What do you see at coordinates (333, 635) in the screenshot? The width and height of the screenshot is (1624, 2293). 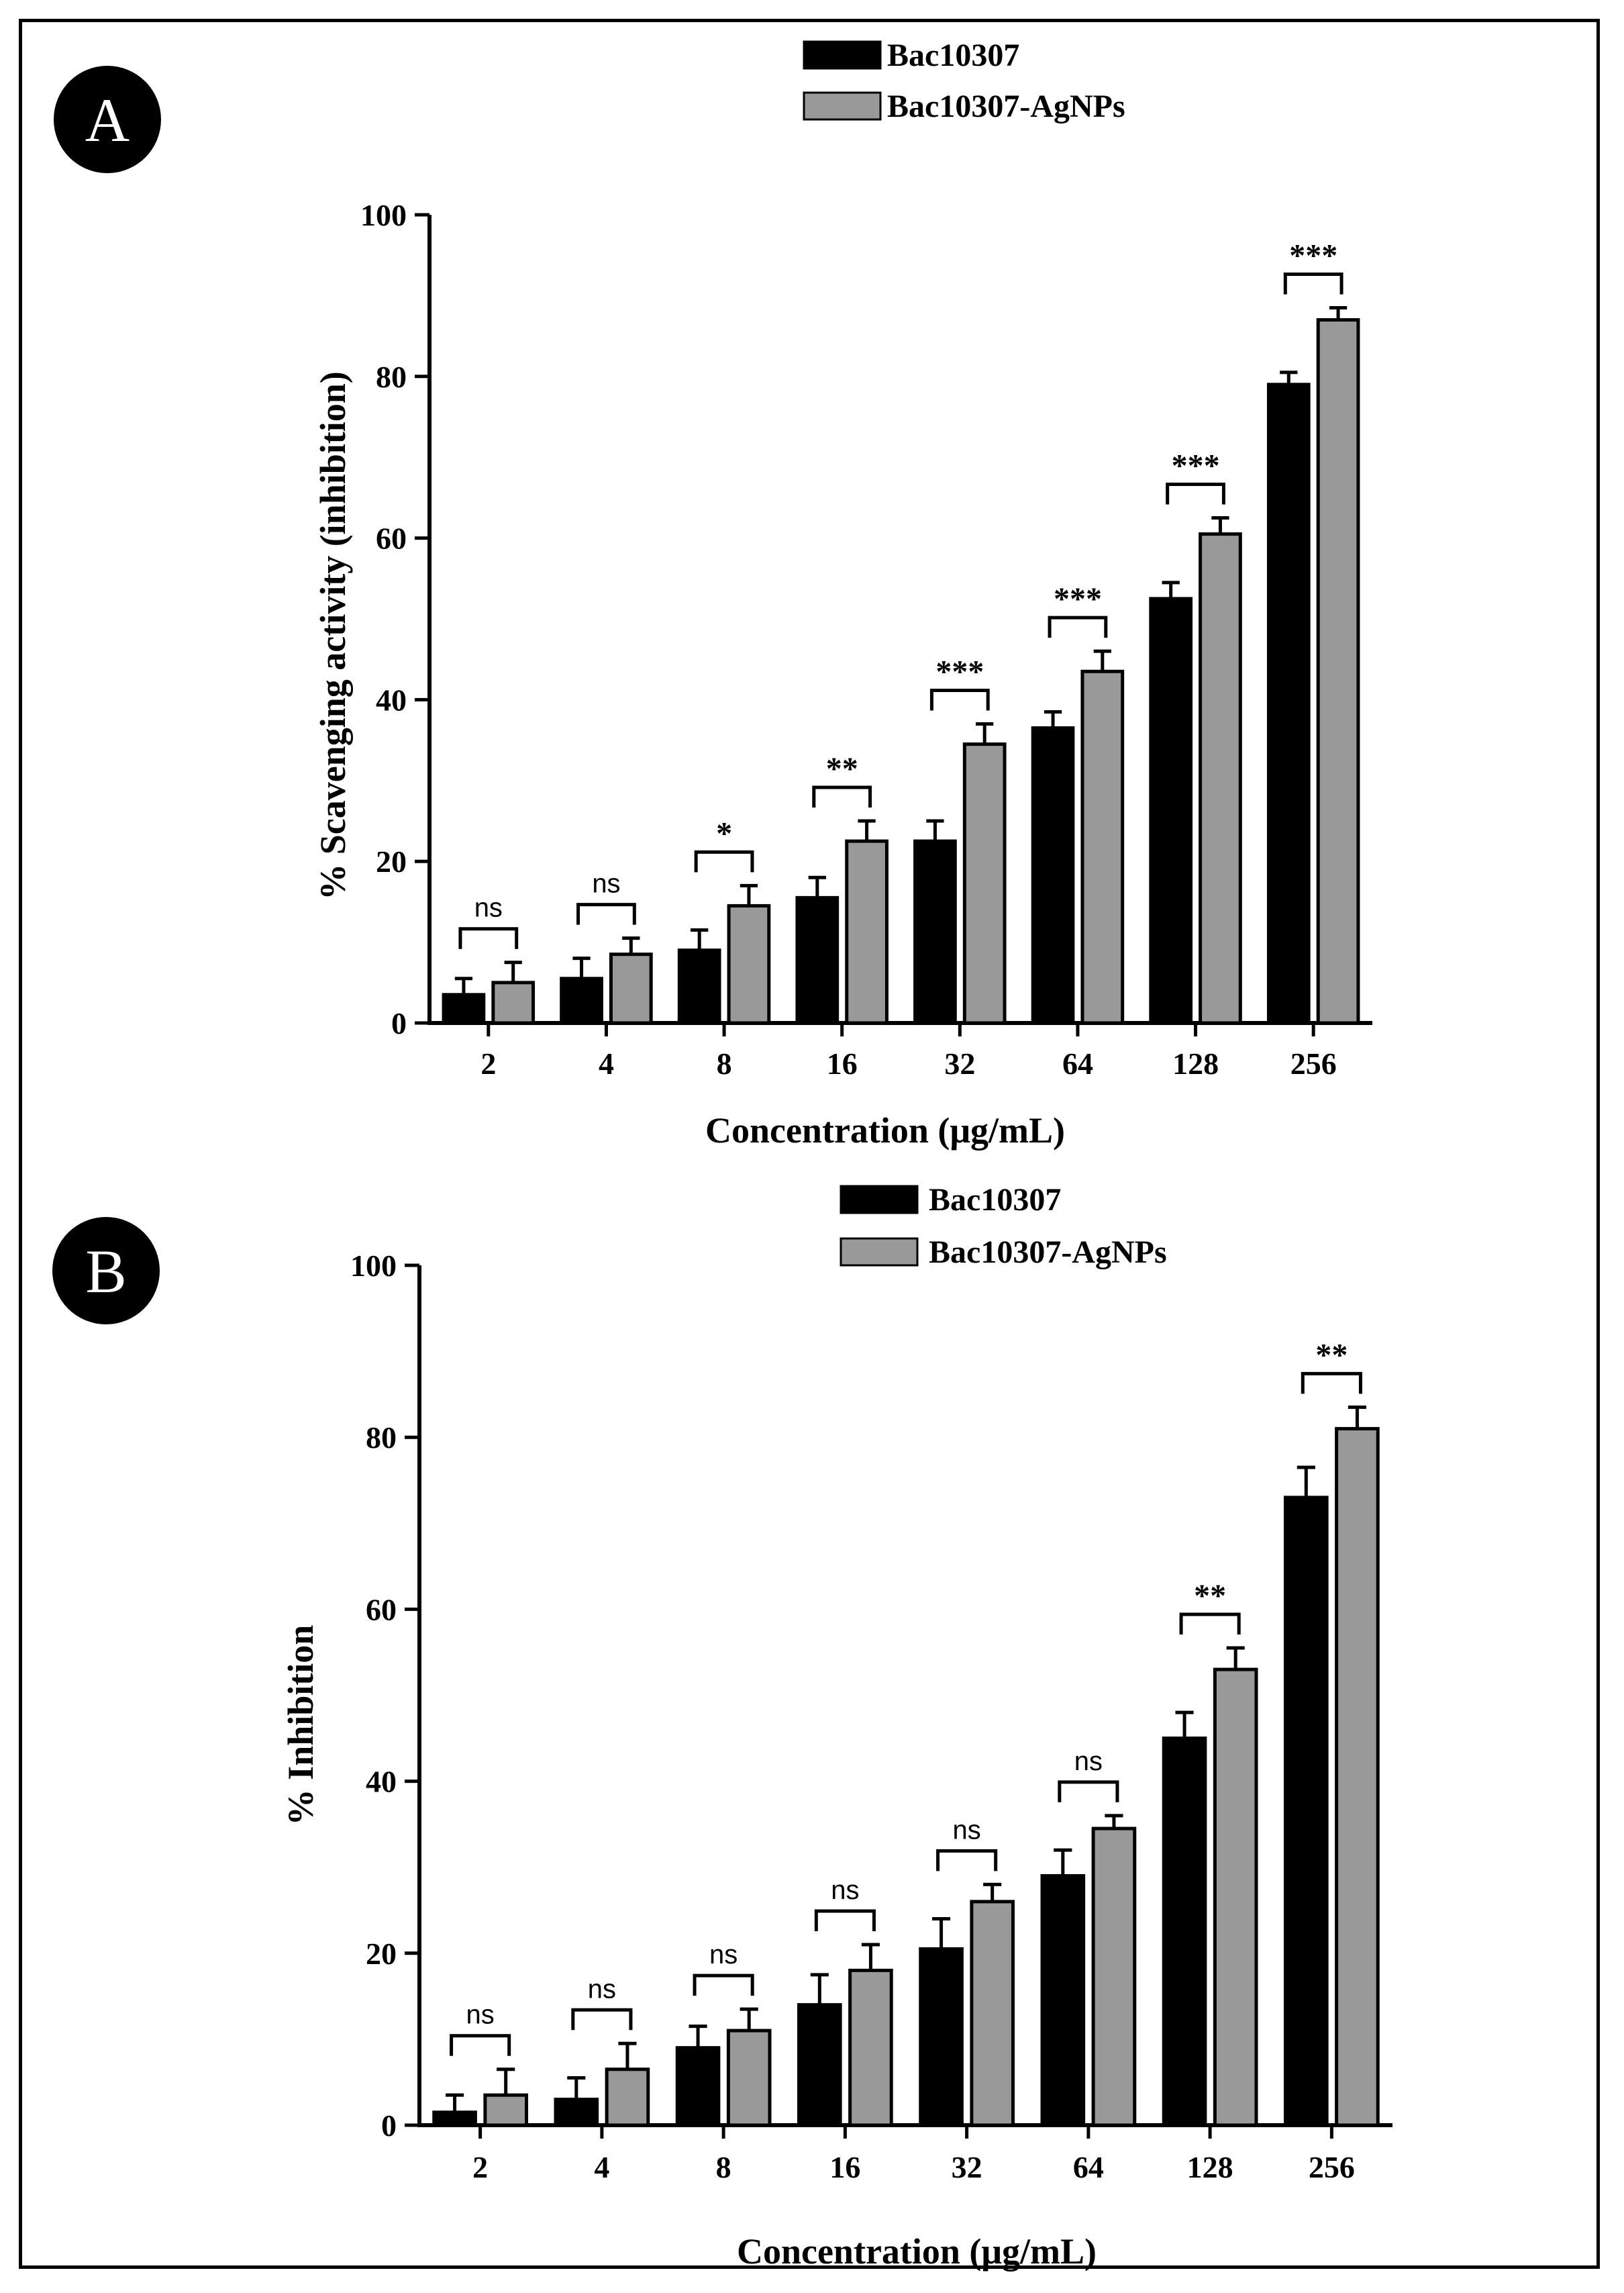 I see `panel-a-y-axis-label: % Scavenging activity (inhibition)` at bounding box center [333, 635].